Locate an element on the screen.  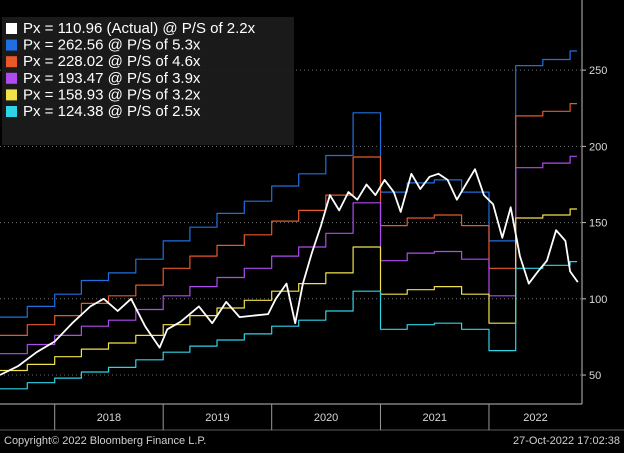
y-tick-label: 50 is located at coordinates (595, 376).